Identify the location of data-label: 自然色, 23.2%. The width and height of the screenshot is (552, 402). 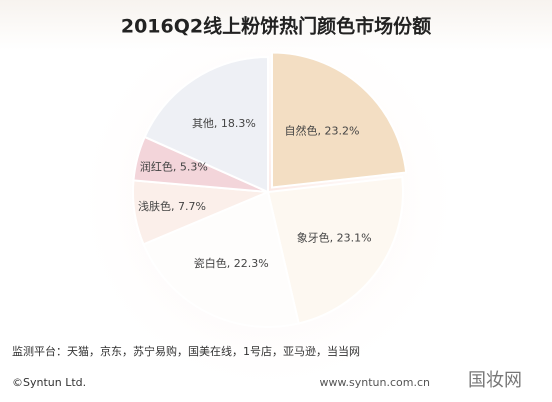
(322, 131).